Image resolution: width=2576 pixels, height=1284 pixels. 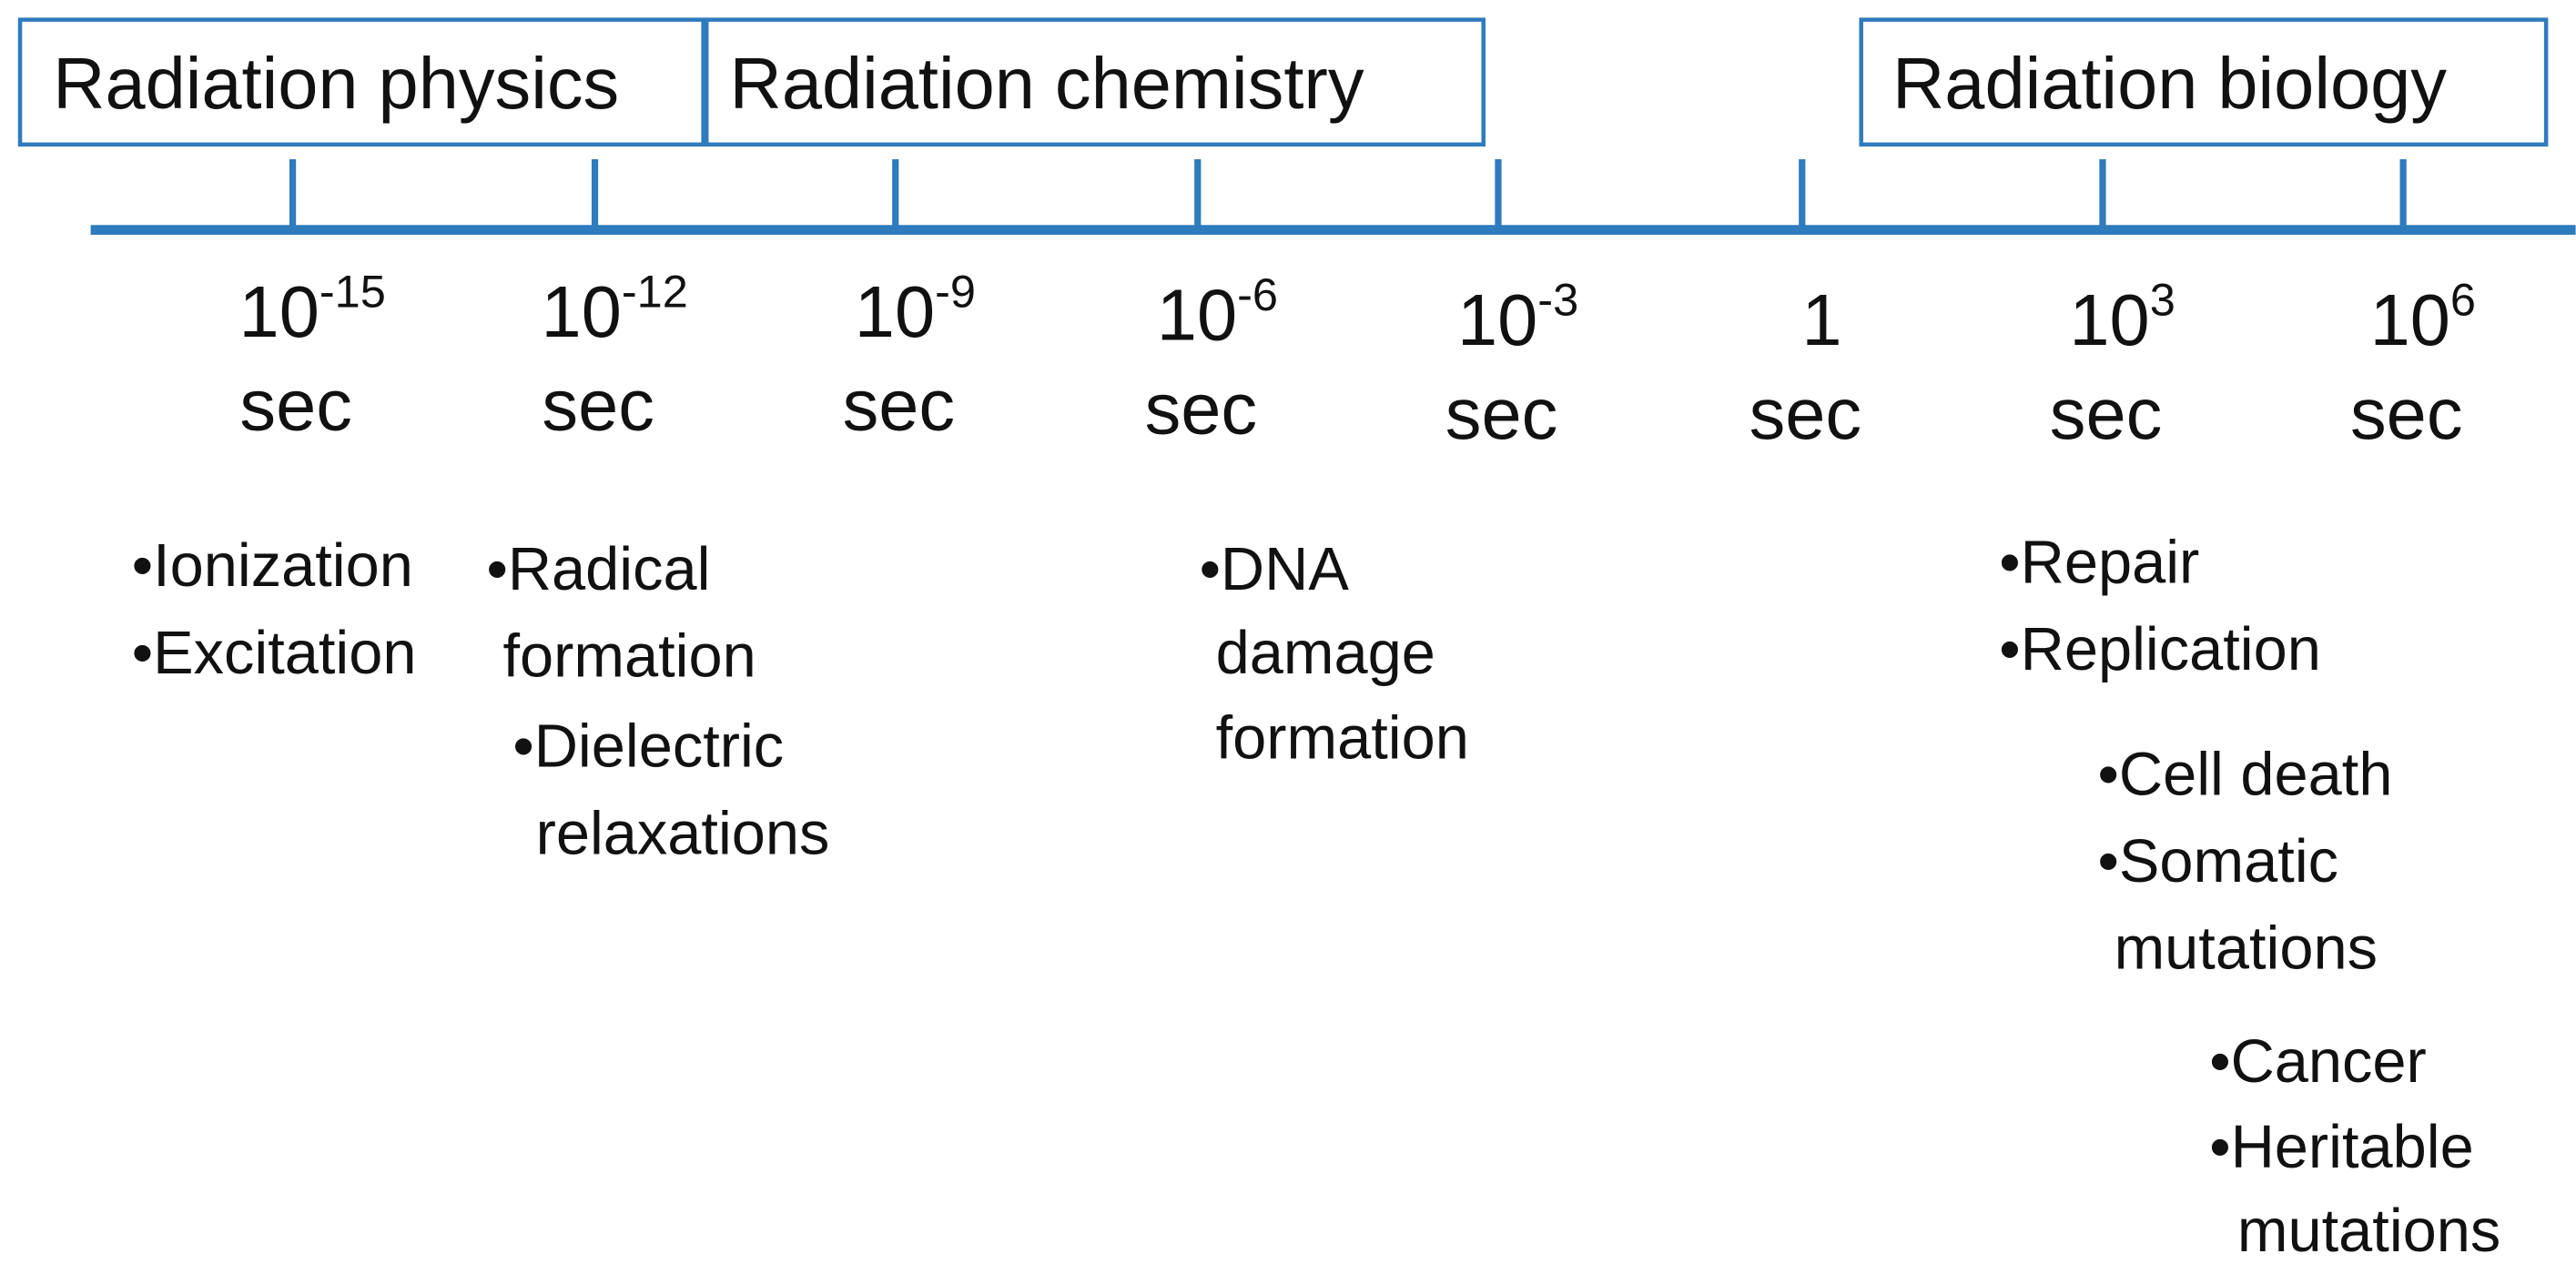 I want to click on tick-exponent: 3, so click(x=2162, y=299).